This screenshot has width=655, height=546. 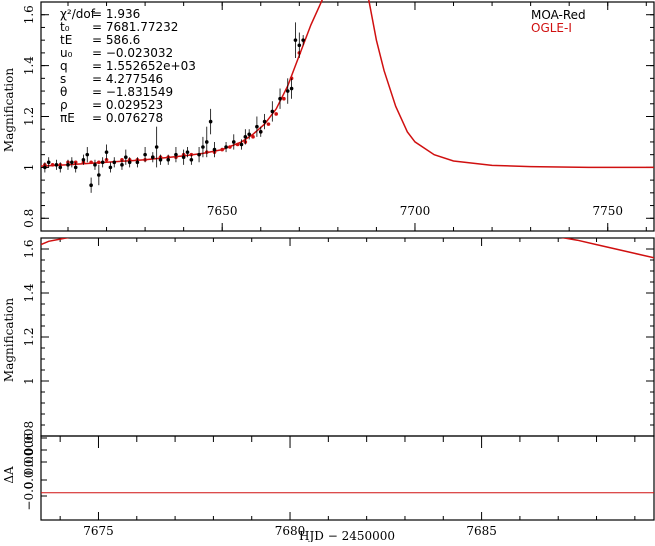 What do you see at coordinates (64, 105) in the screenshot?
I see `param-label: ρ` at bounding box center [64, 105].